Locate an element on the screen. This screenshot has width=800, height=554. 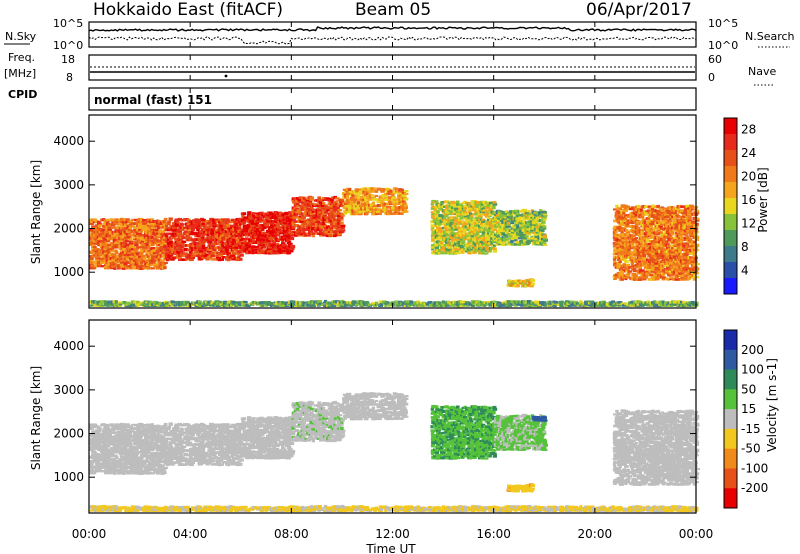
beam-label: Beam 05 is located at coordinates (393, 10).